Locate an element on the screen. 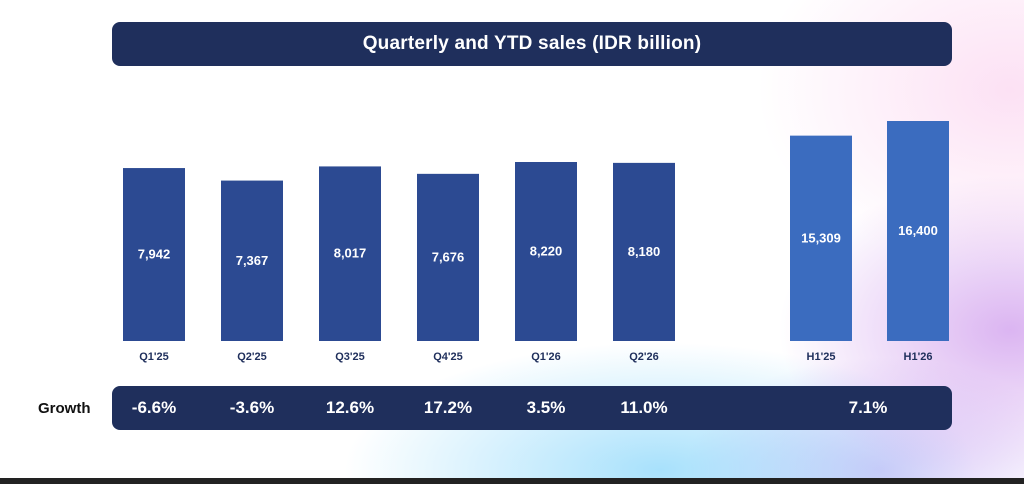 The width and height of the screenshot is (1024, 484). bar-value-label: 8,180 is located at coordinates (644, 251).